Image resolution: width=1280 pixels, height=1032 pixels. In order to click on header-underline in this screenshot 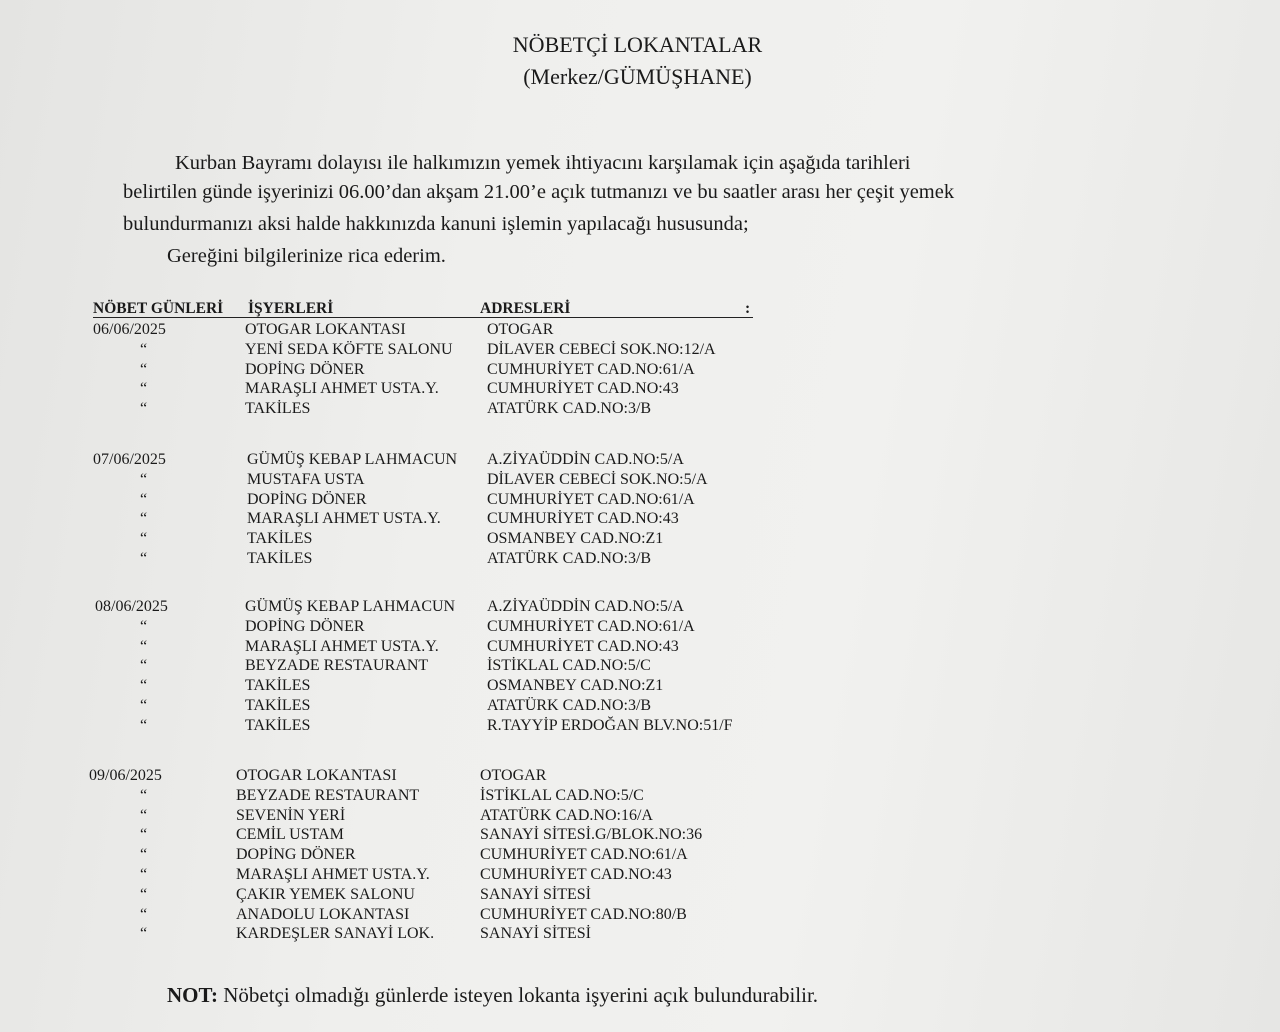, I will do `click(423, 317)`.